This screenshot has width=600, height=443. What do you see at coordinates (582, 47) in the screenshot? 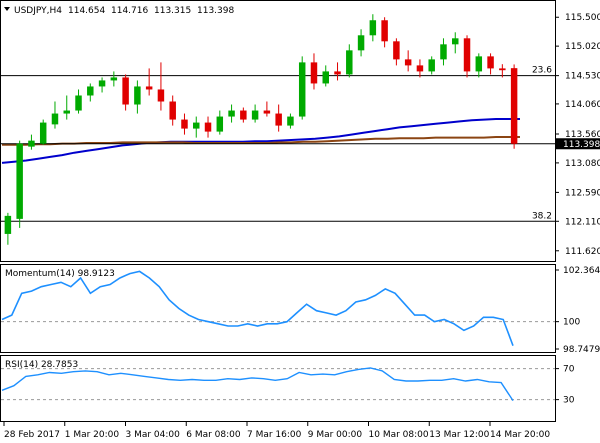
I see `y-tick-label: 115.020` at bounding box center [582, 47].